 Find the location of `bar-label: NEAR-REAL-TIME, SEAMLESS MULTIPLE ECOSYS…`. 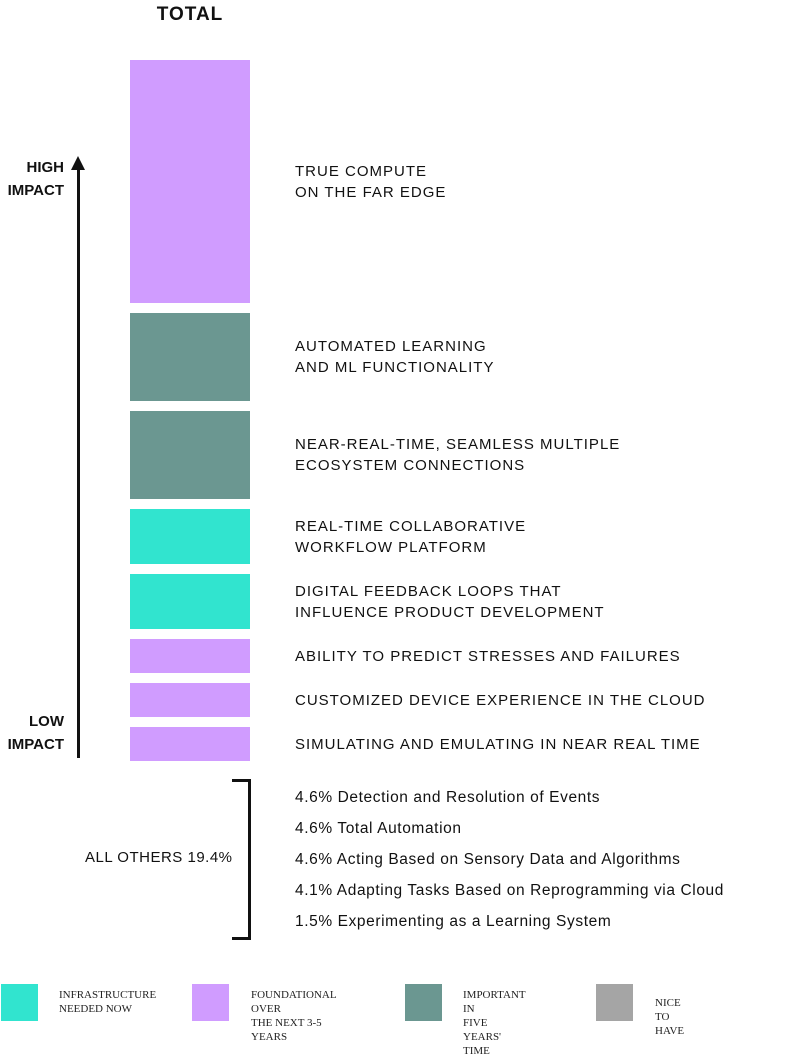

bar-label: NEAR-REAL-TIME, SEAMLESS MULTIPLE ECOSYS… is located at coordinates (458, 455).